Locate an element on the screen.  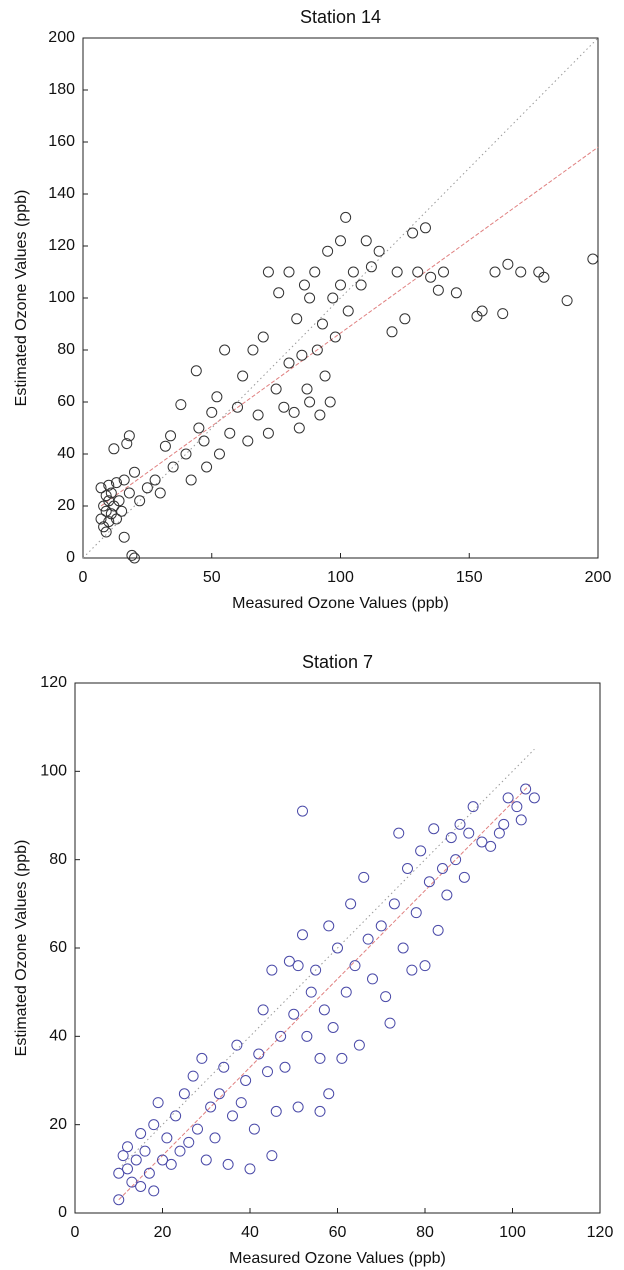
x-tick-label: 40 is located at coordinates (250, 1232).